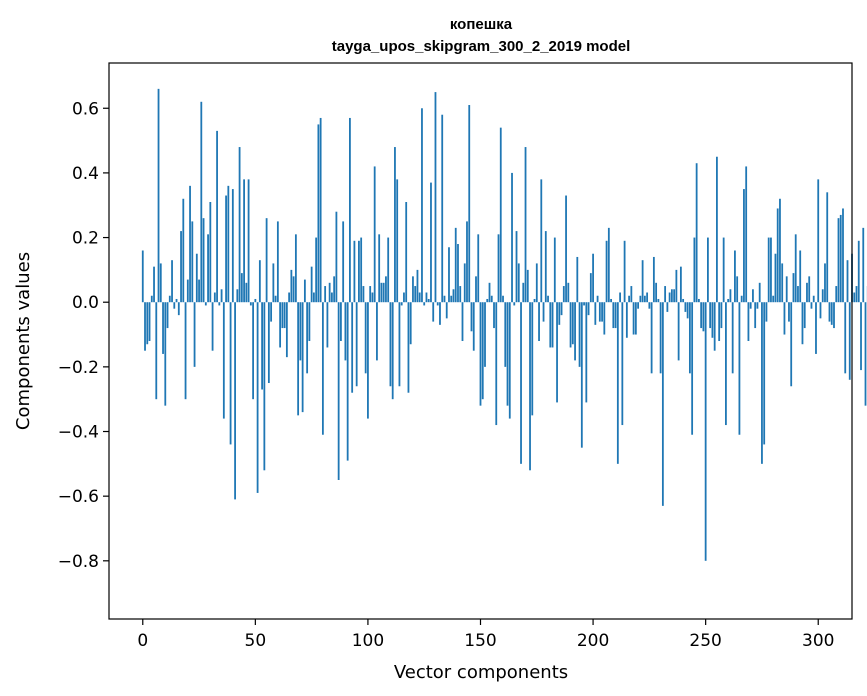  What do you see at coordinates (818, 641) in the screenshot?
I see `x-tick-label: 300` at bounding box center [818, 641].